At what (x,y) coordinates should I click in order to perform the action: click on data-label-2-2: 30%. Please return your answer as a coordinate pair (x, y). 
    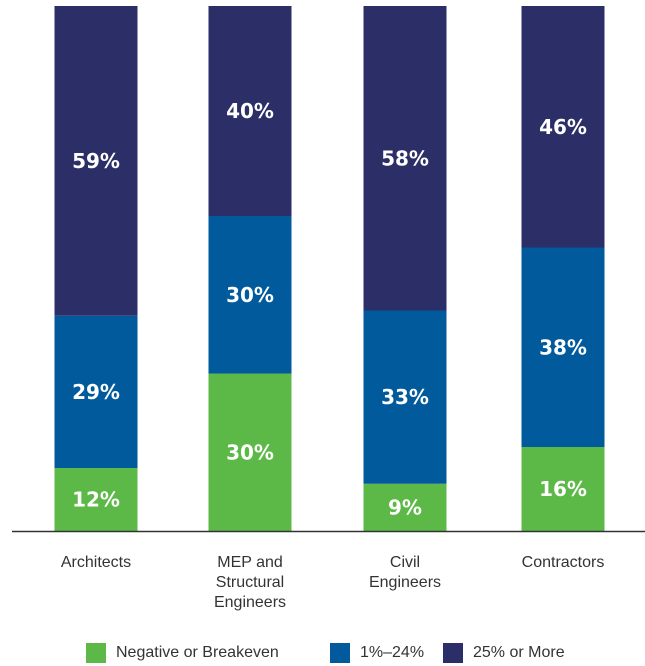
    Looking at the image, I should click on (250, 295).